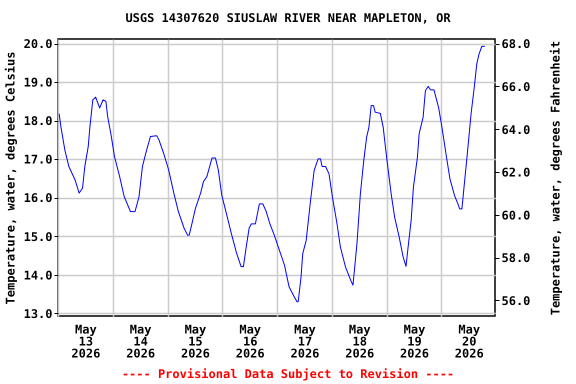 This screenshot has height=384, width=576. I want to click on y-tick-label: 19.0, so click(38, 83).